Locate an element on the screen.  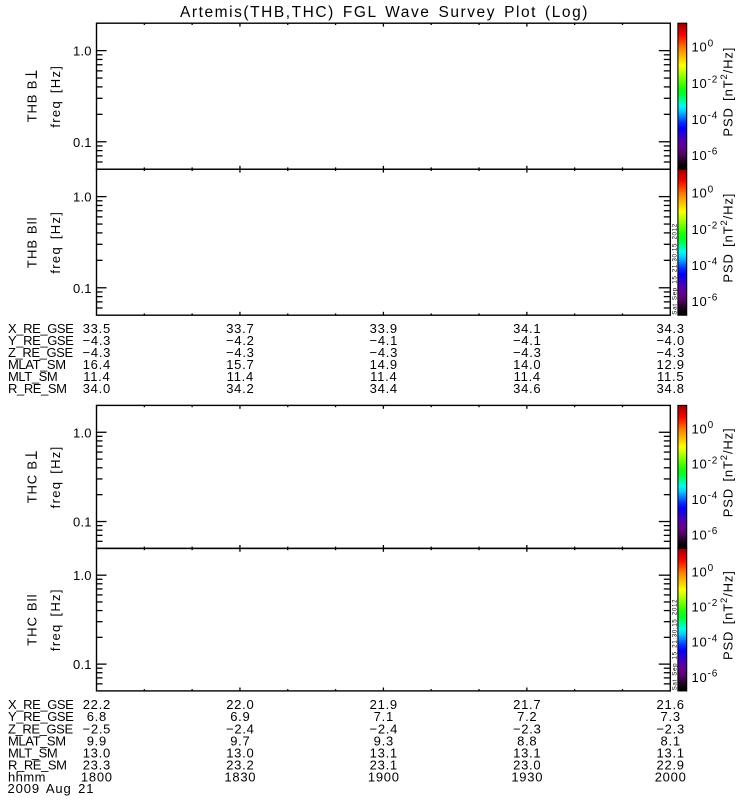
svg-text: 14.9 is located at coordinates (384, 364).